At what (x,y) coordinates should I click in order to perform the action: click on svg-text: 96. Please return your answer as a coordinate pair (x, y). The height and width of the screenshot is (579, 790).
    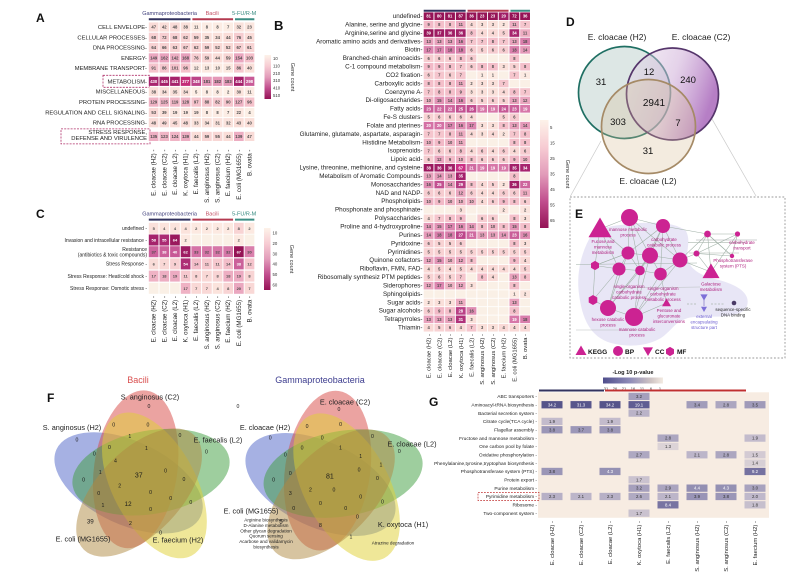
    Looking at the image, I should click on (249, 102).